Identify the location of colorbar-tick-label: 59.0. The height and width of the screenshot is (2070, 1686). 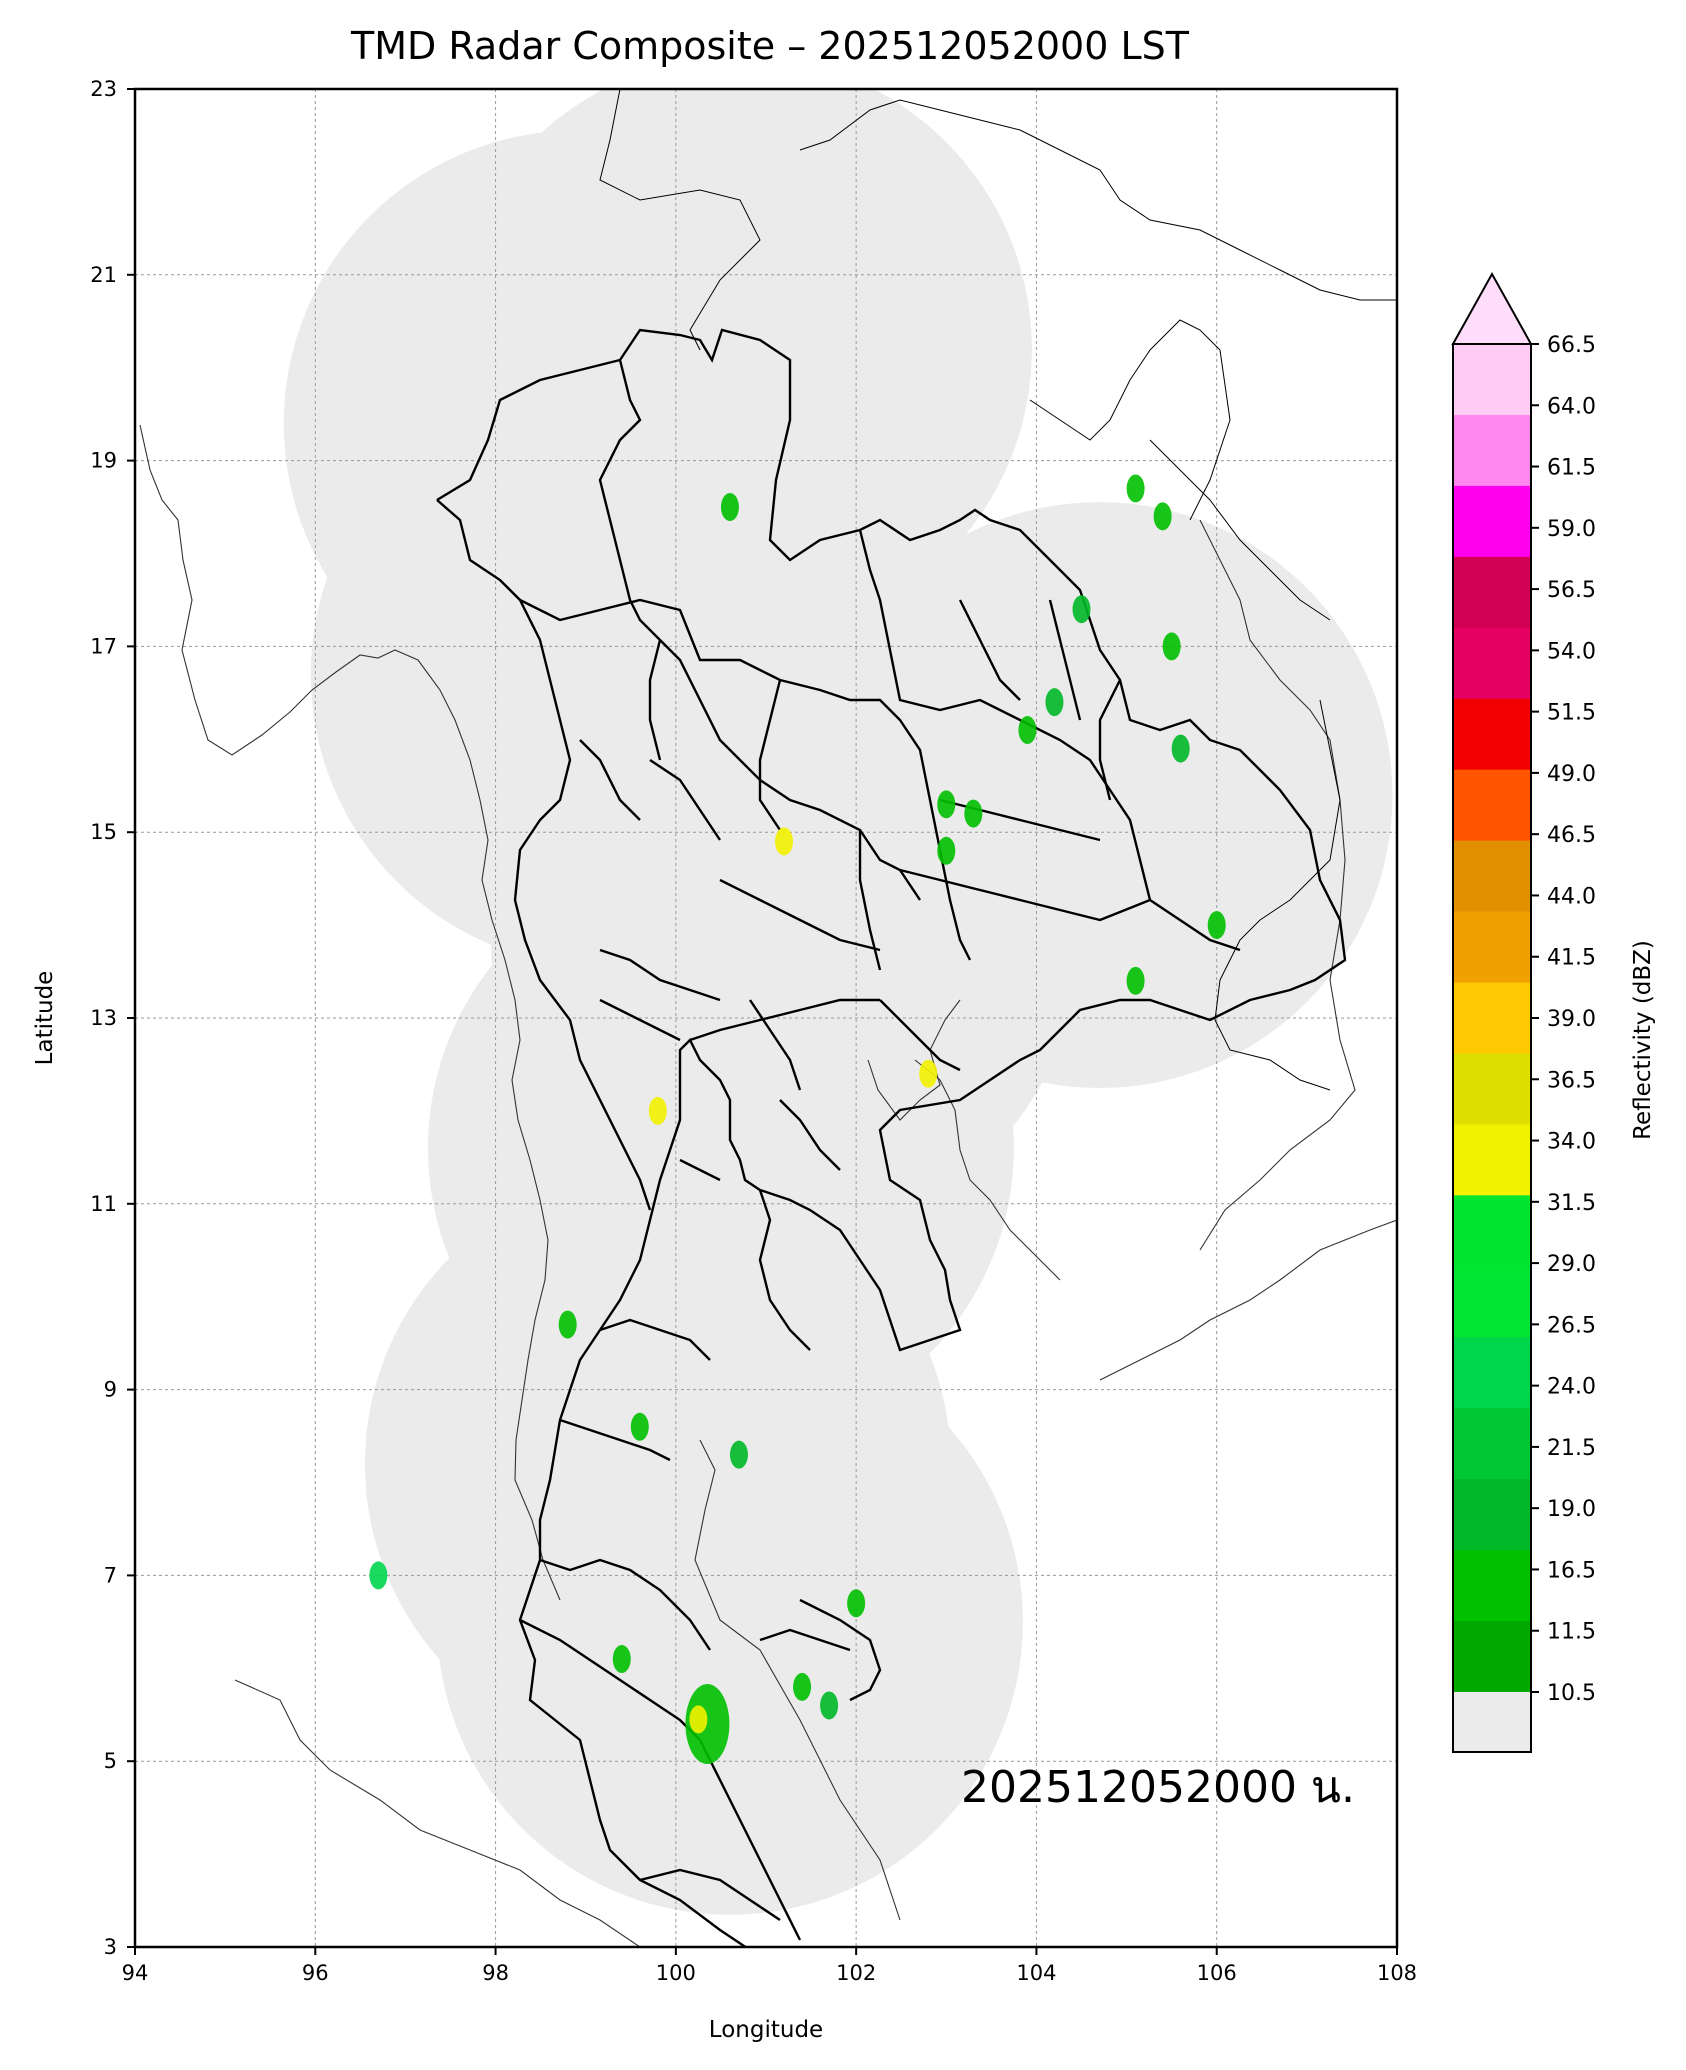
(1571, 529).